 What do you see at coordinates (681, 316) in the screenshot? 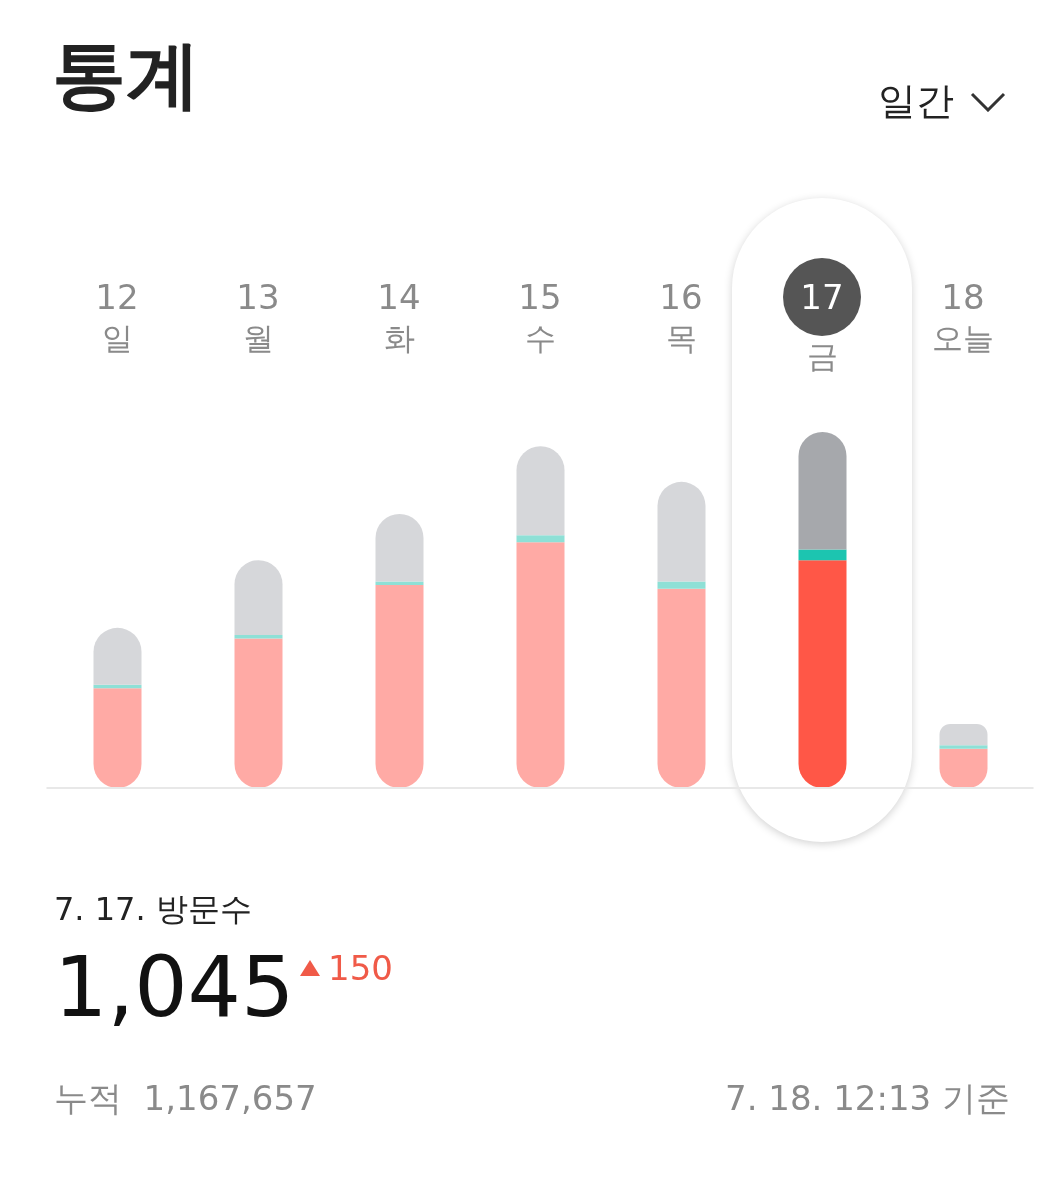
I see `x-tick-label: 16 목` at bounding box center [681, 316].